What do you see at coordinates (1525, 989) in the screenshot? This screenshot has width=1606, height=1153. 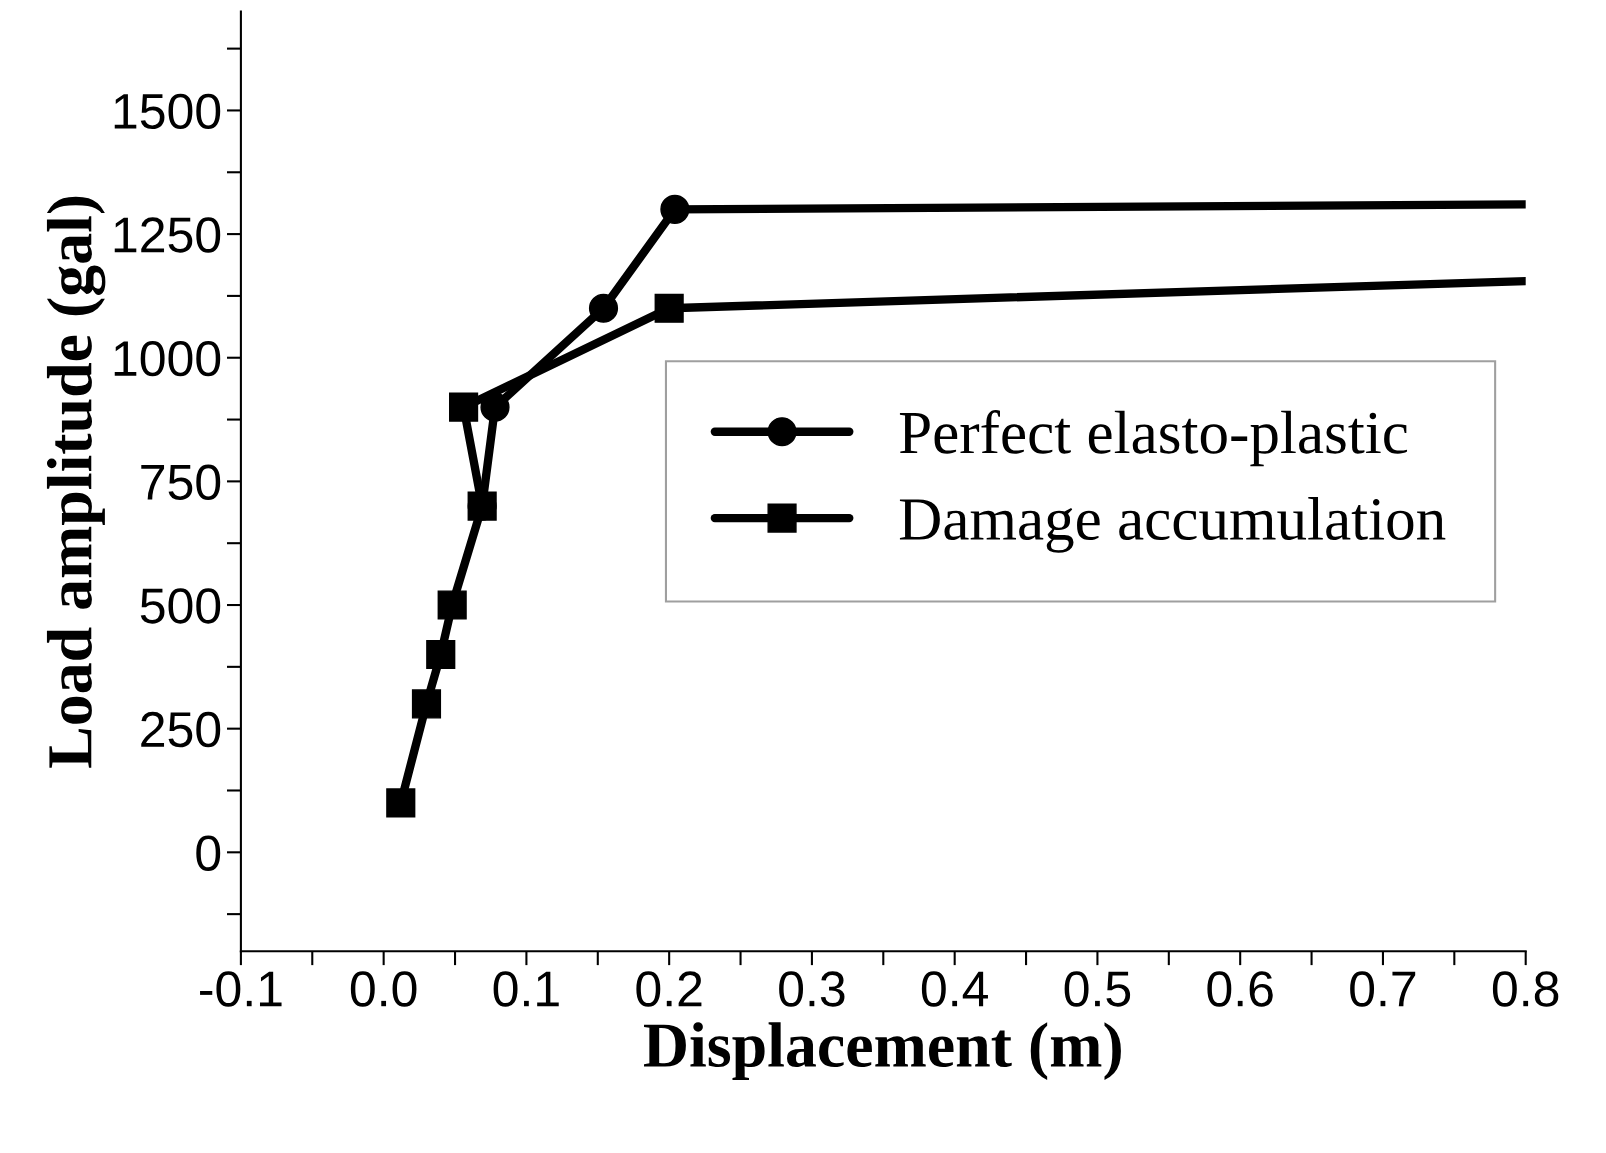 I see `x-tick-label: 0.8` at bounding box center [1525, 989].